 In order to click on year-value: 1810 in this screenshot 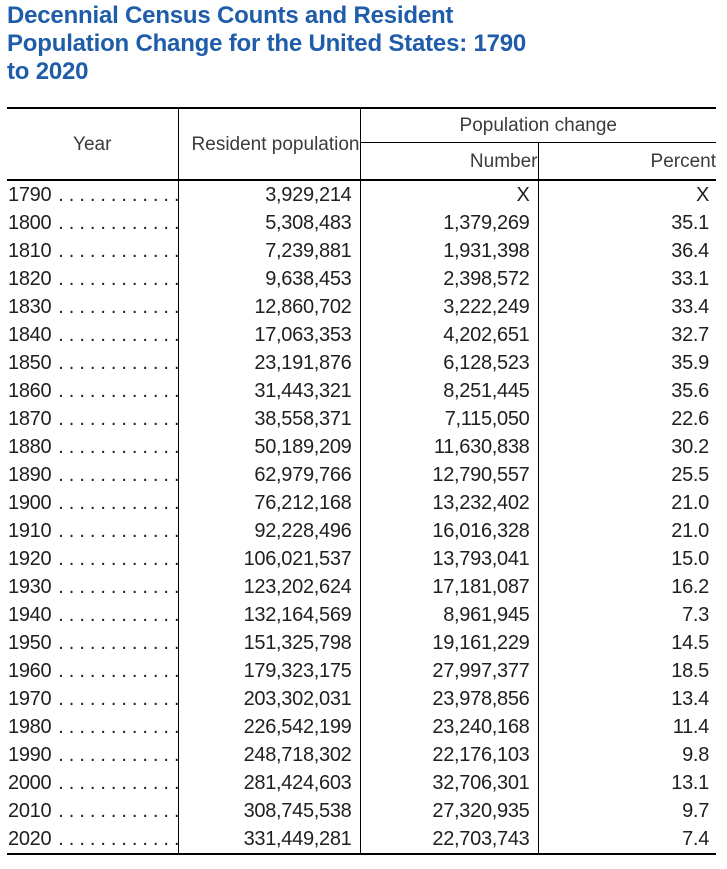, I will do `click(30, 251)`.